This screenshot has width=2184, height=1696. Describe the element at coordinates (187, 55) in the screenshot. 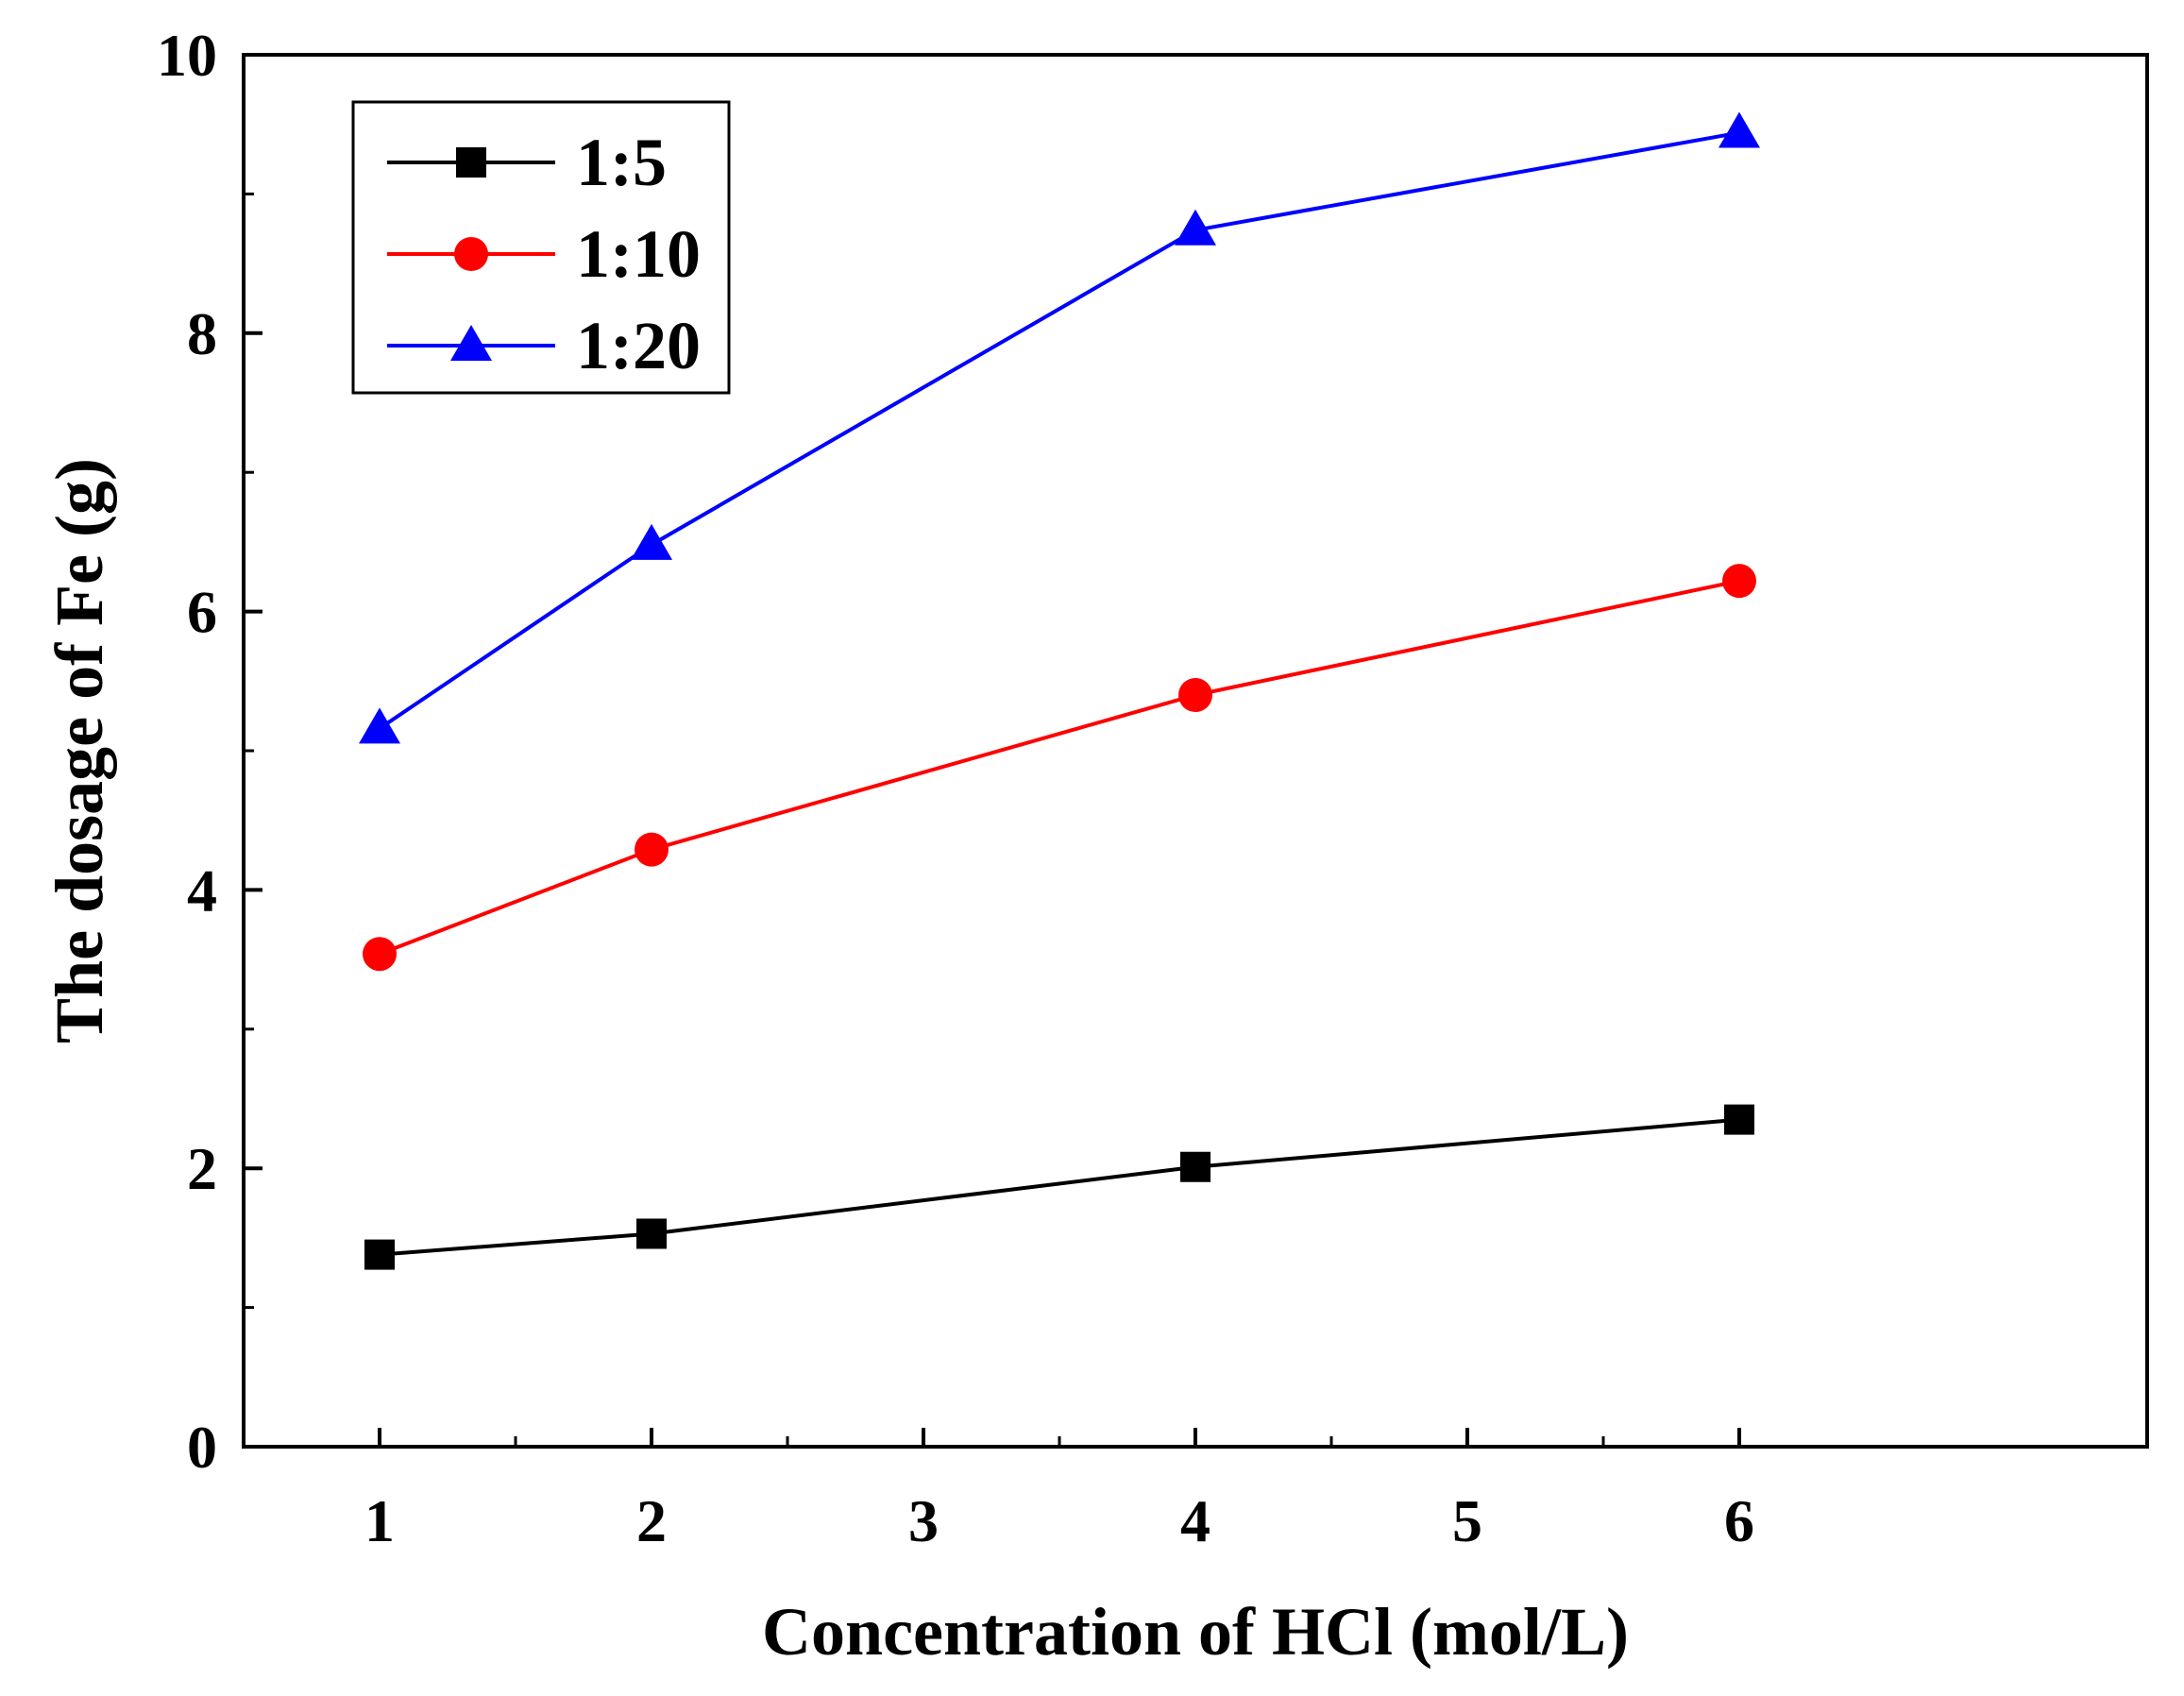

I see `y-tick-label: 10` at that location.